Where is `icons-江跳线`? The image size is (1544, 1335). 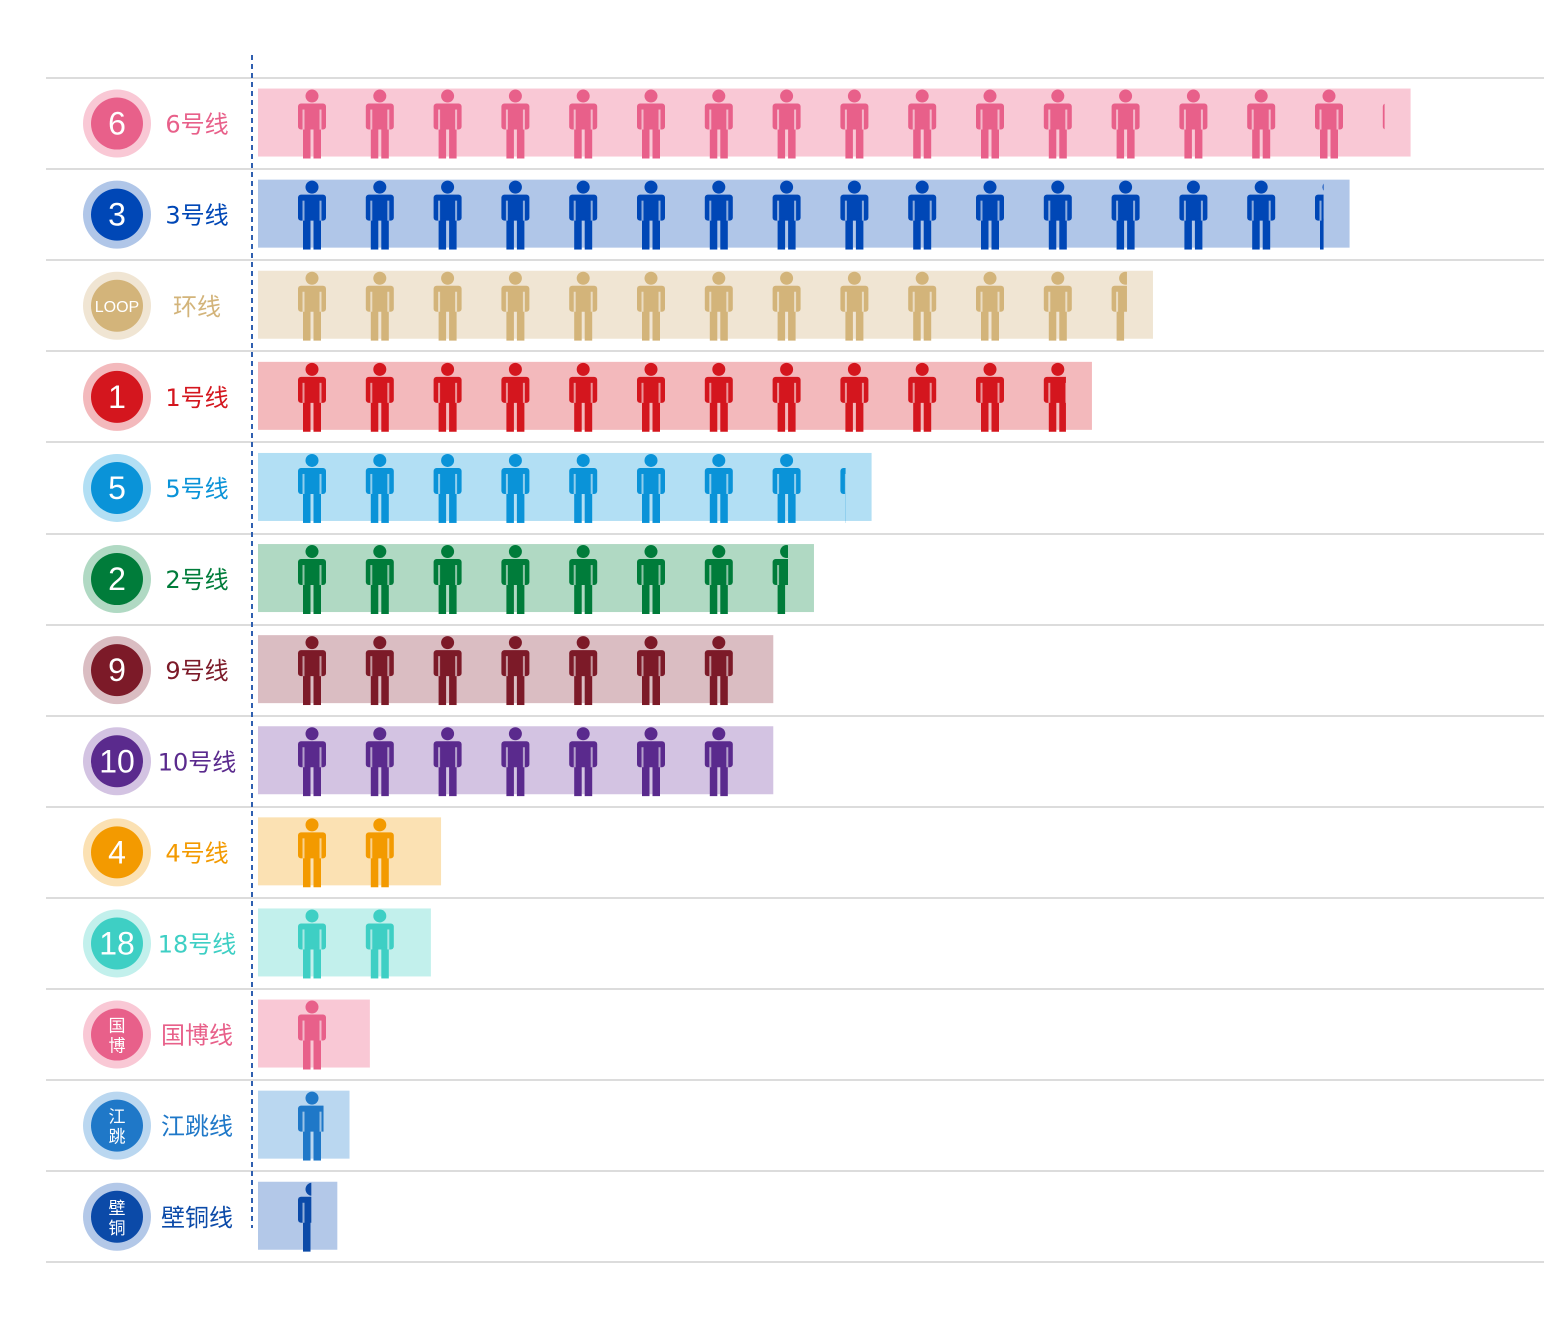
icons-江跳线 is located at coordinates (346, 1126).